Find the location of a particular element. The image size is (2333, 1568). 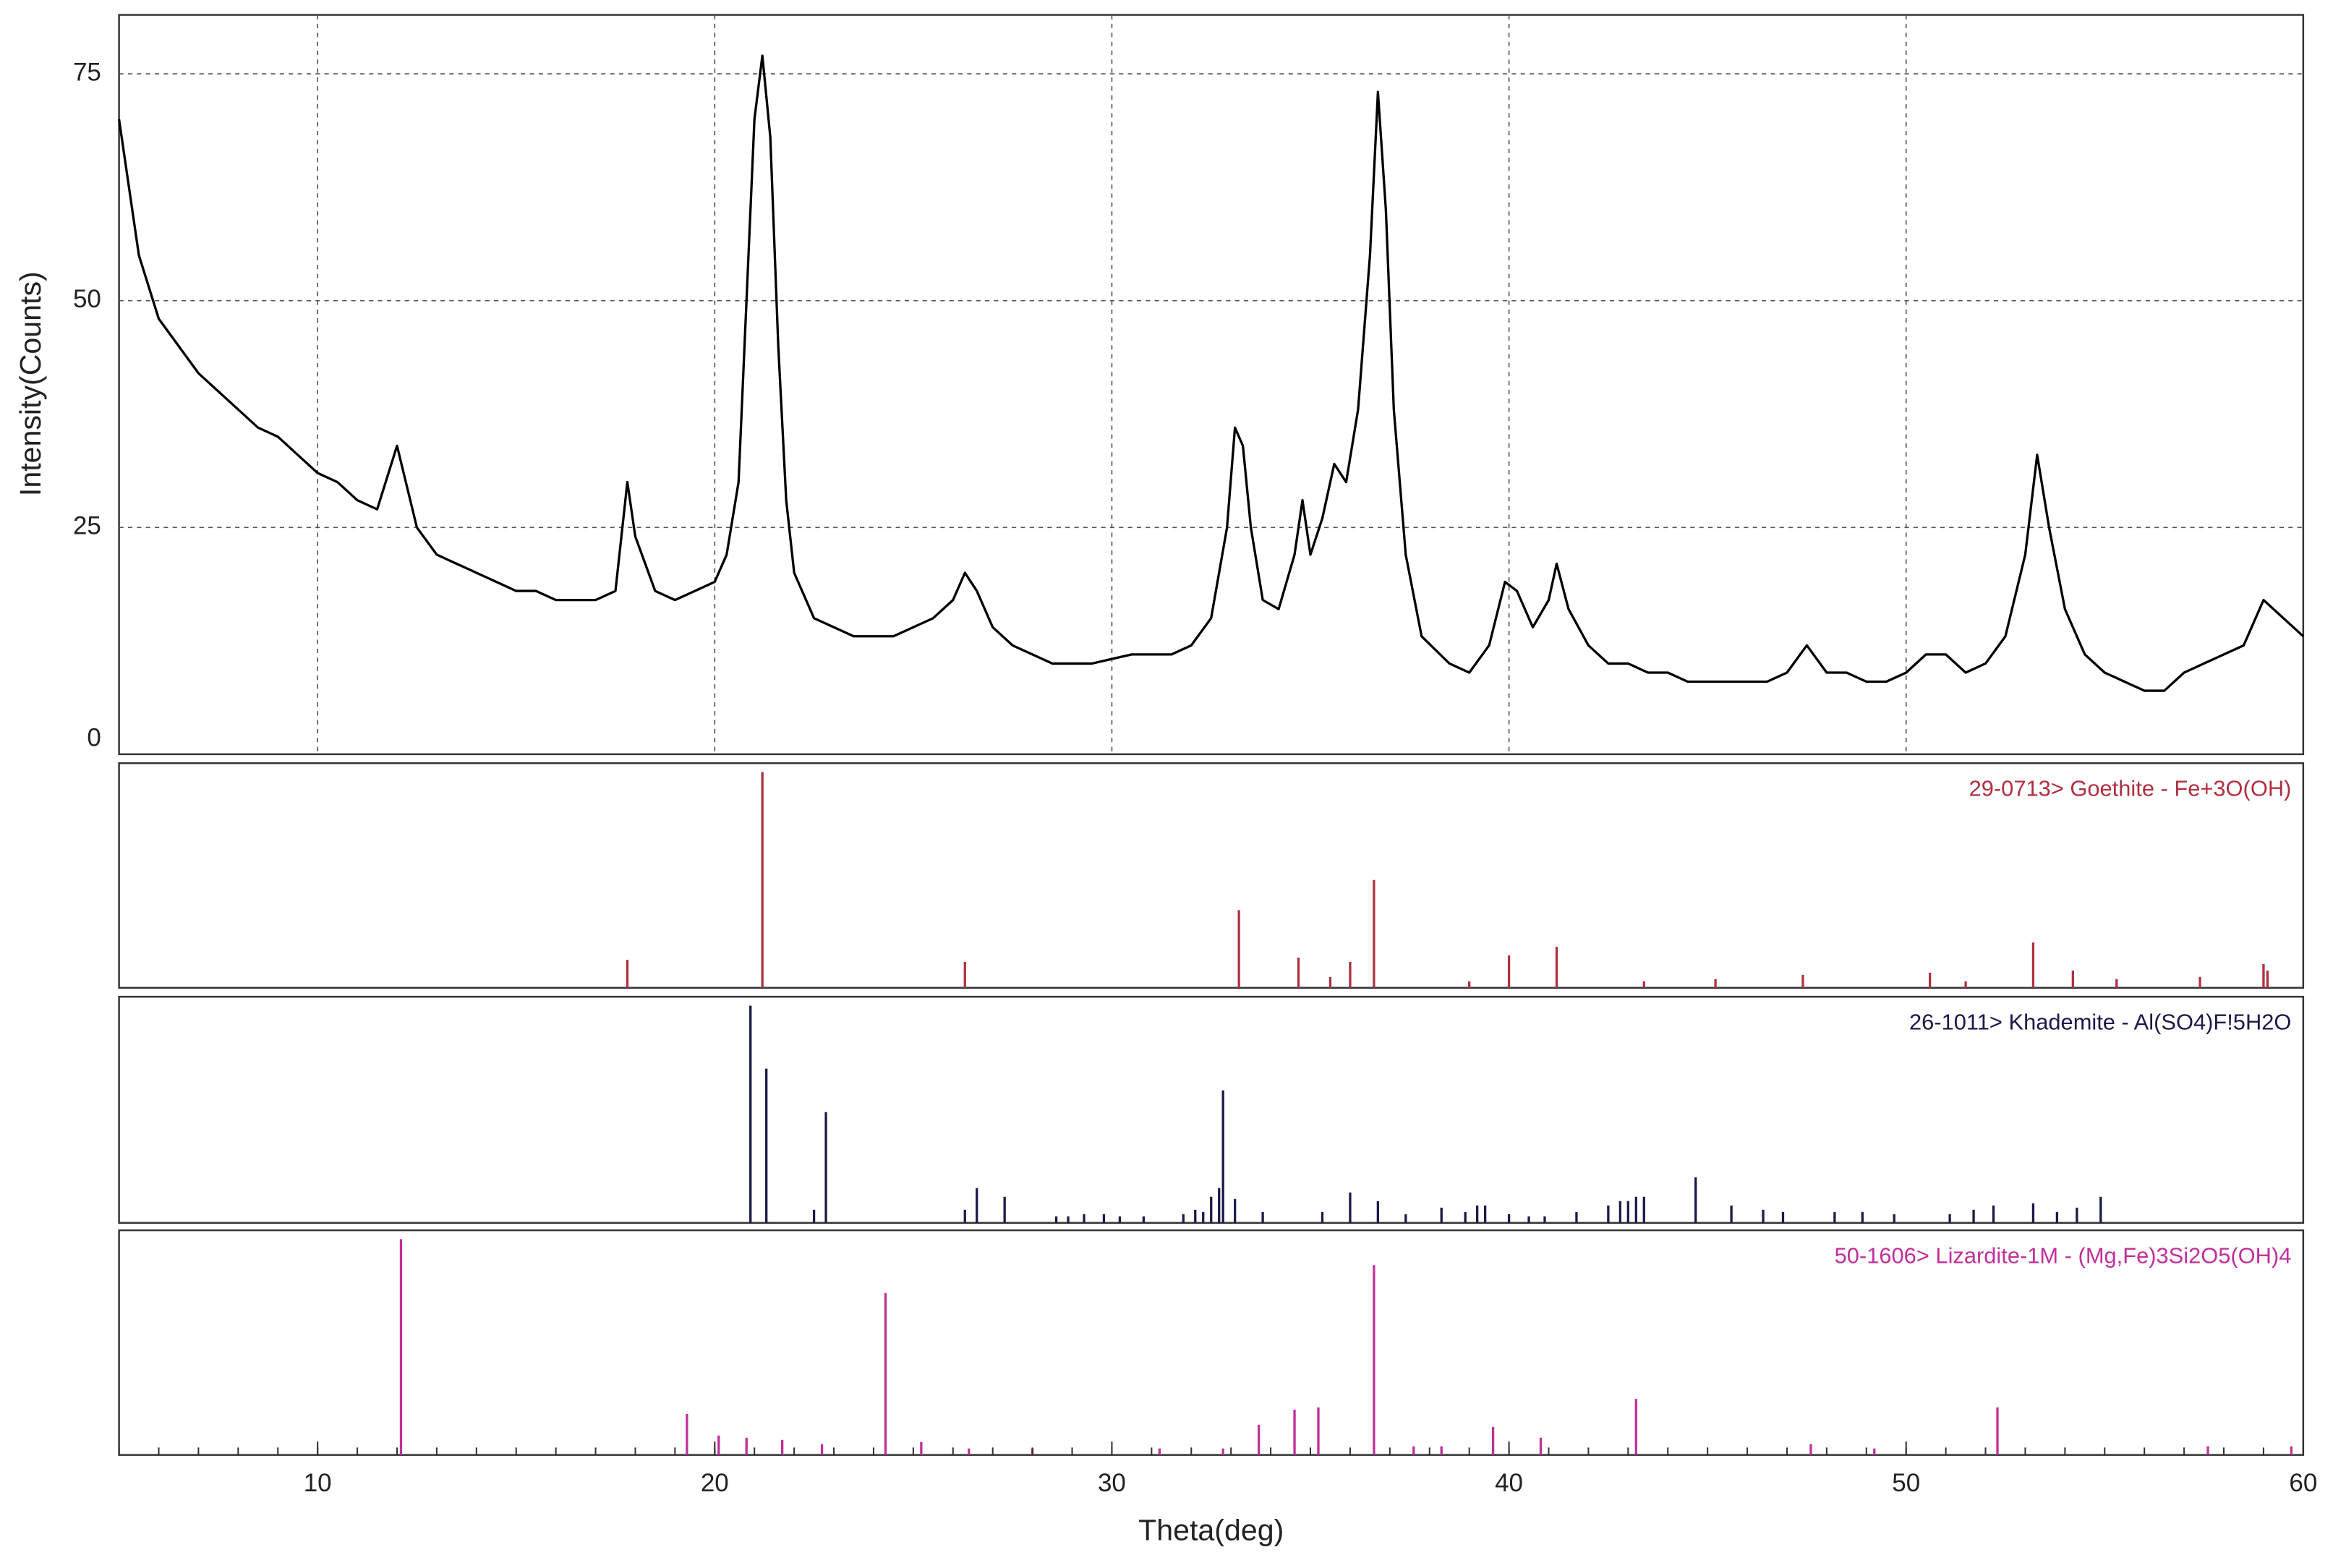

x-tick-label: 50 is located at coordinates (1906, 1483).